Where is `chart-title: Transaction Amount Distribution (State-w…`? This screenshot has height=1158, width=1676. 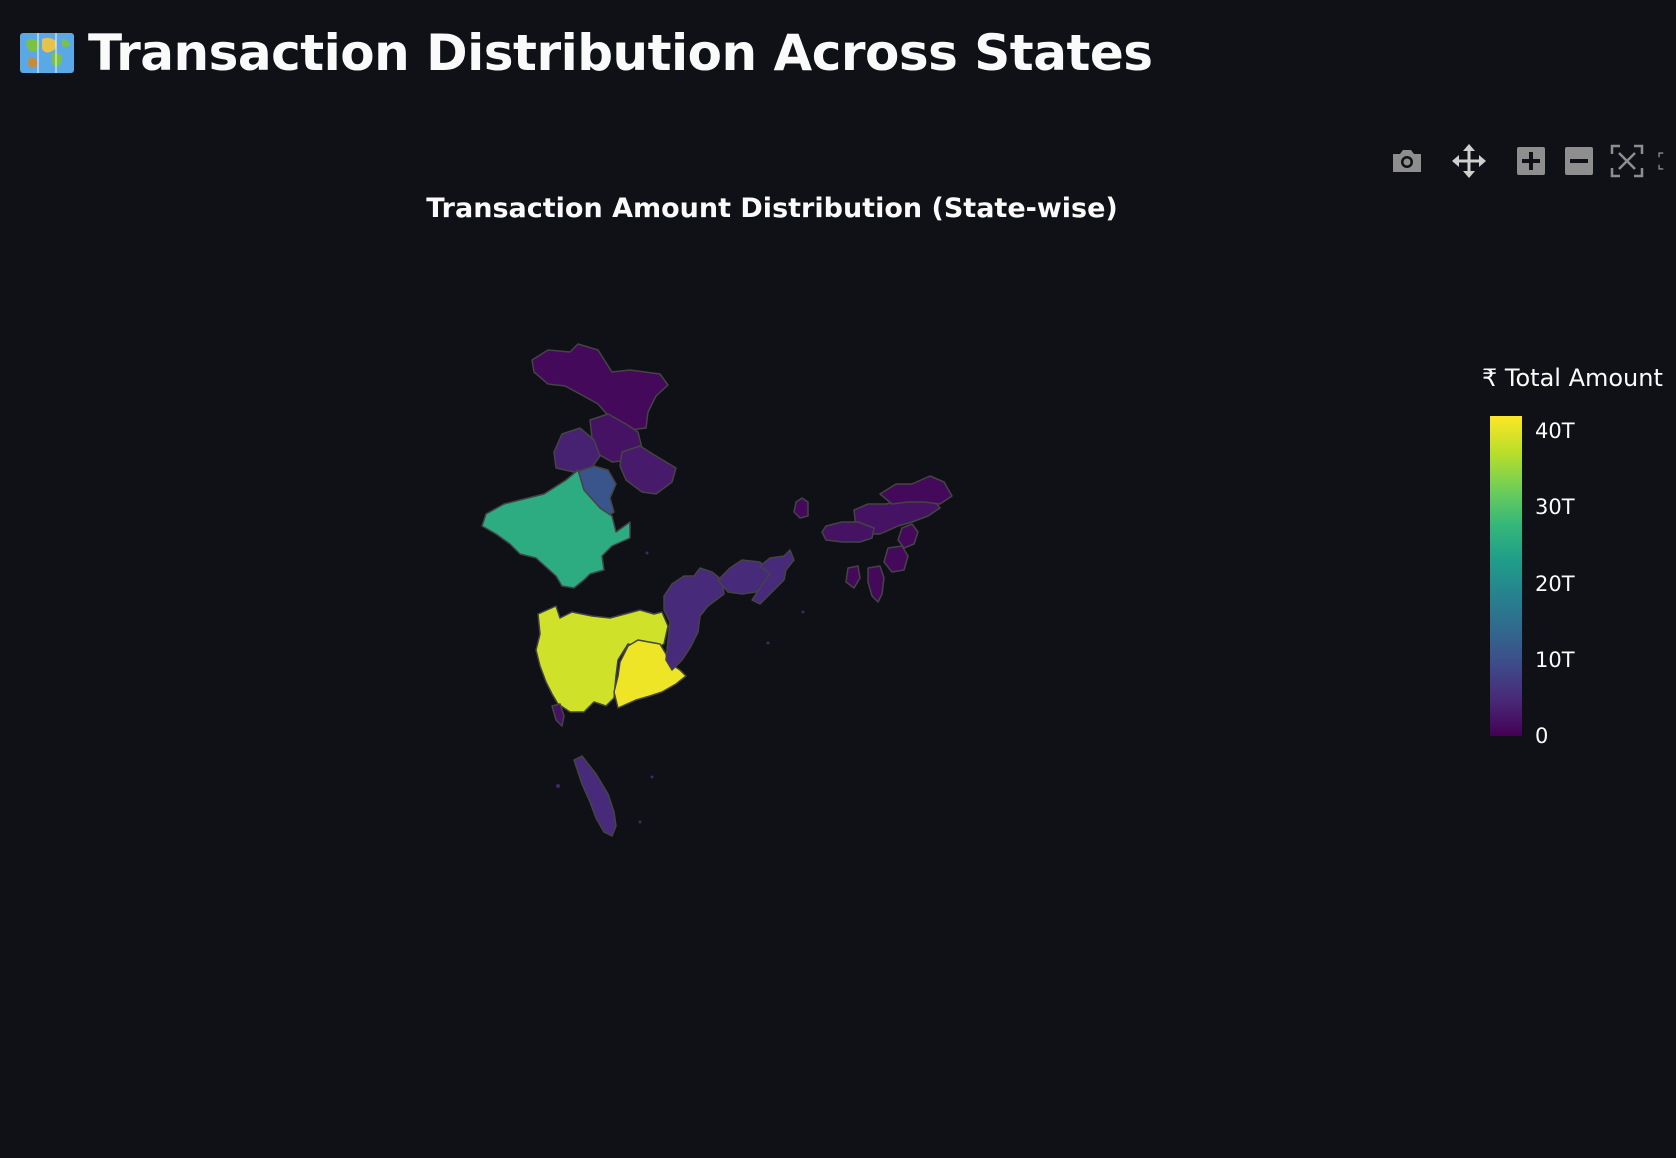 chart-title: Transaction Amount Distribution (State-w… is located at coordinates (772, 208).